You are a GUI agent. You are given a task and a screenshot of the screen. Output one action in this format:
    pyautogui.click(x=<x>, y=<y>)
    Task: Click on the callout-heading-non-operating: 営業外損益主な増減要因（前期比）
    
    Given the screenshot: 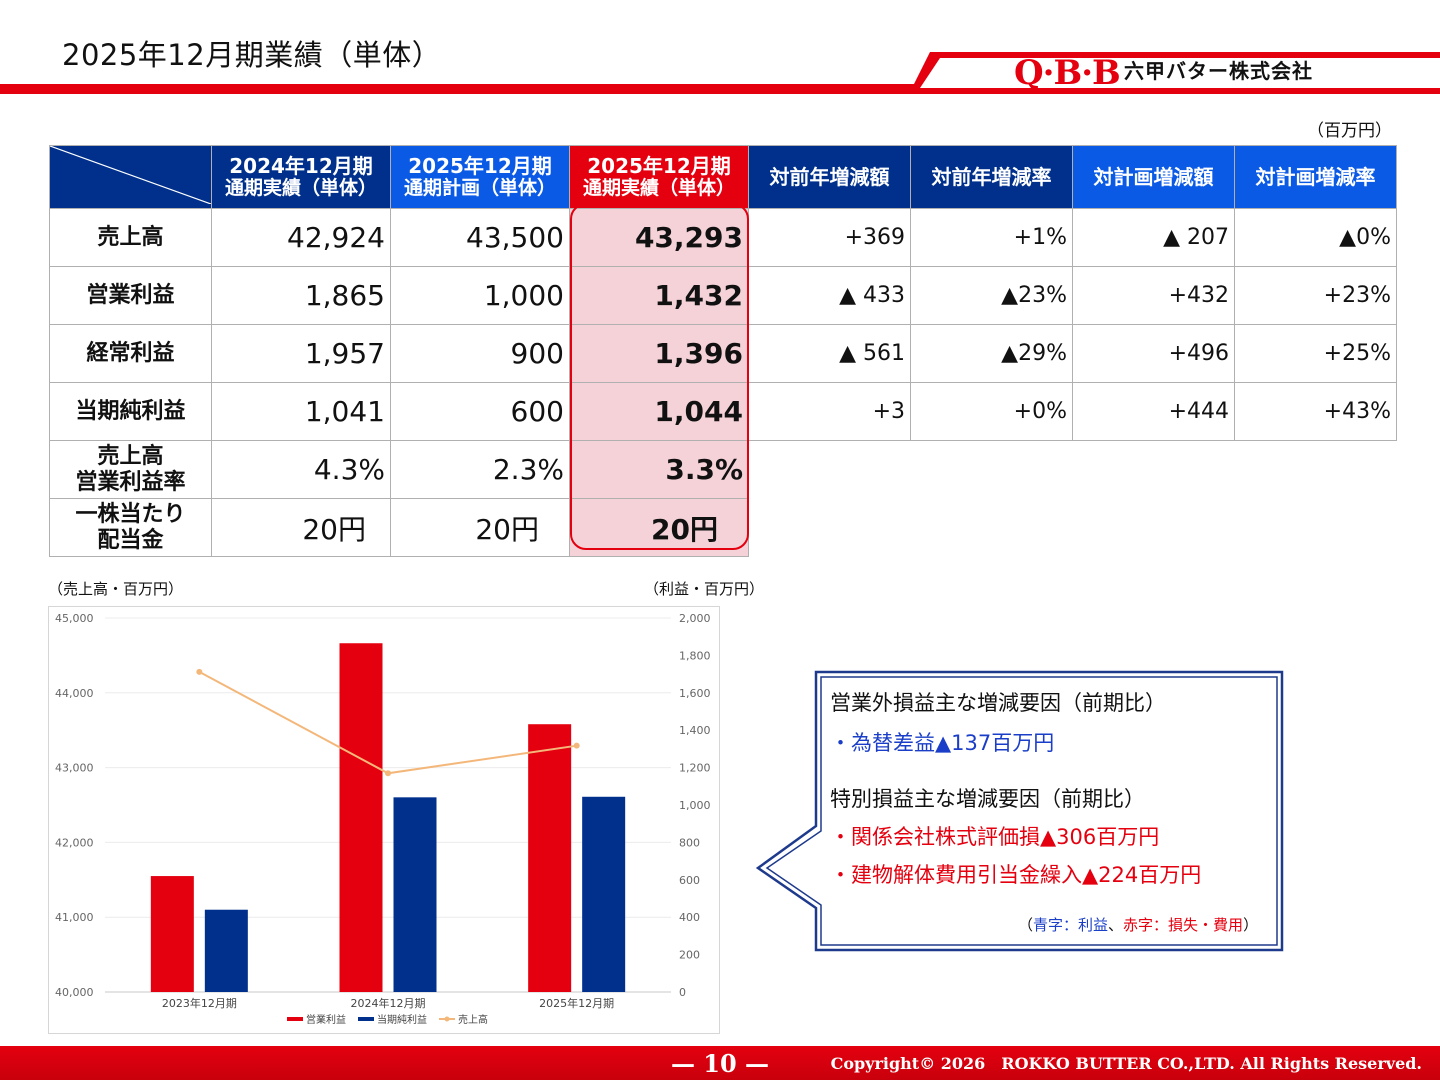 What is the action you would take?
    pyautogui.click(x=998, y=703)
    